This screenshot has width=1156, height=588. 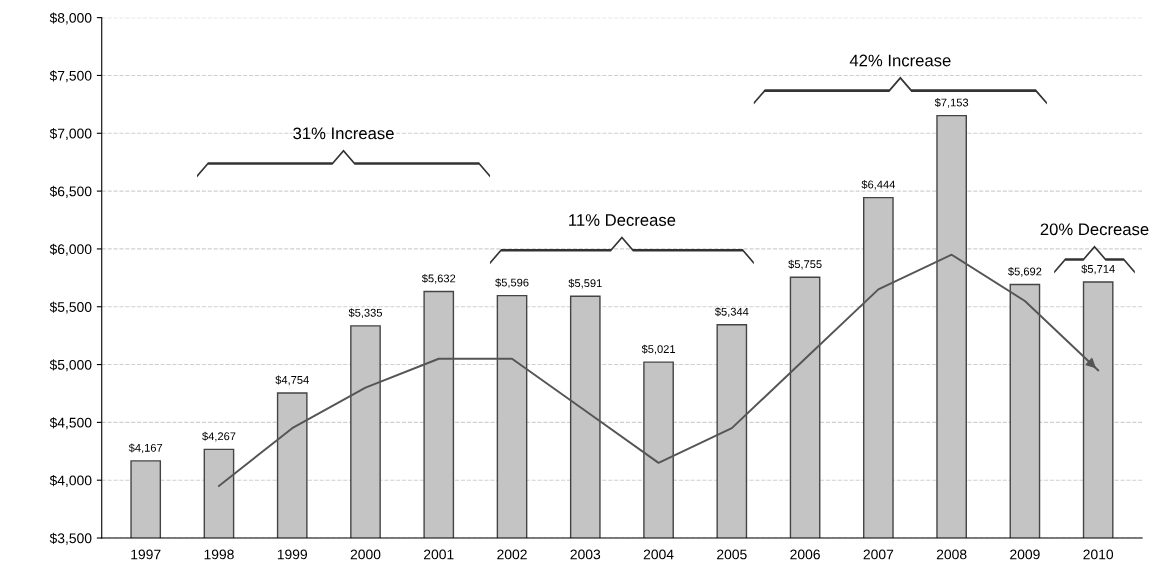 What do you see at coordinates (219, 436) in the screenshot?
I see `data-label: $4,267` at bounding box center [219, 436].